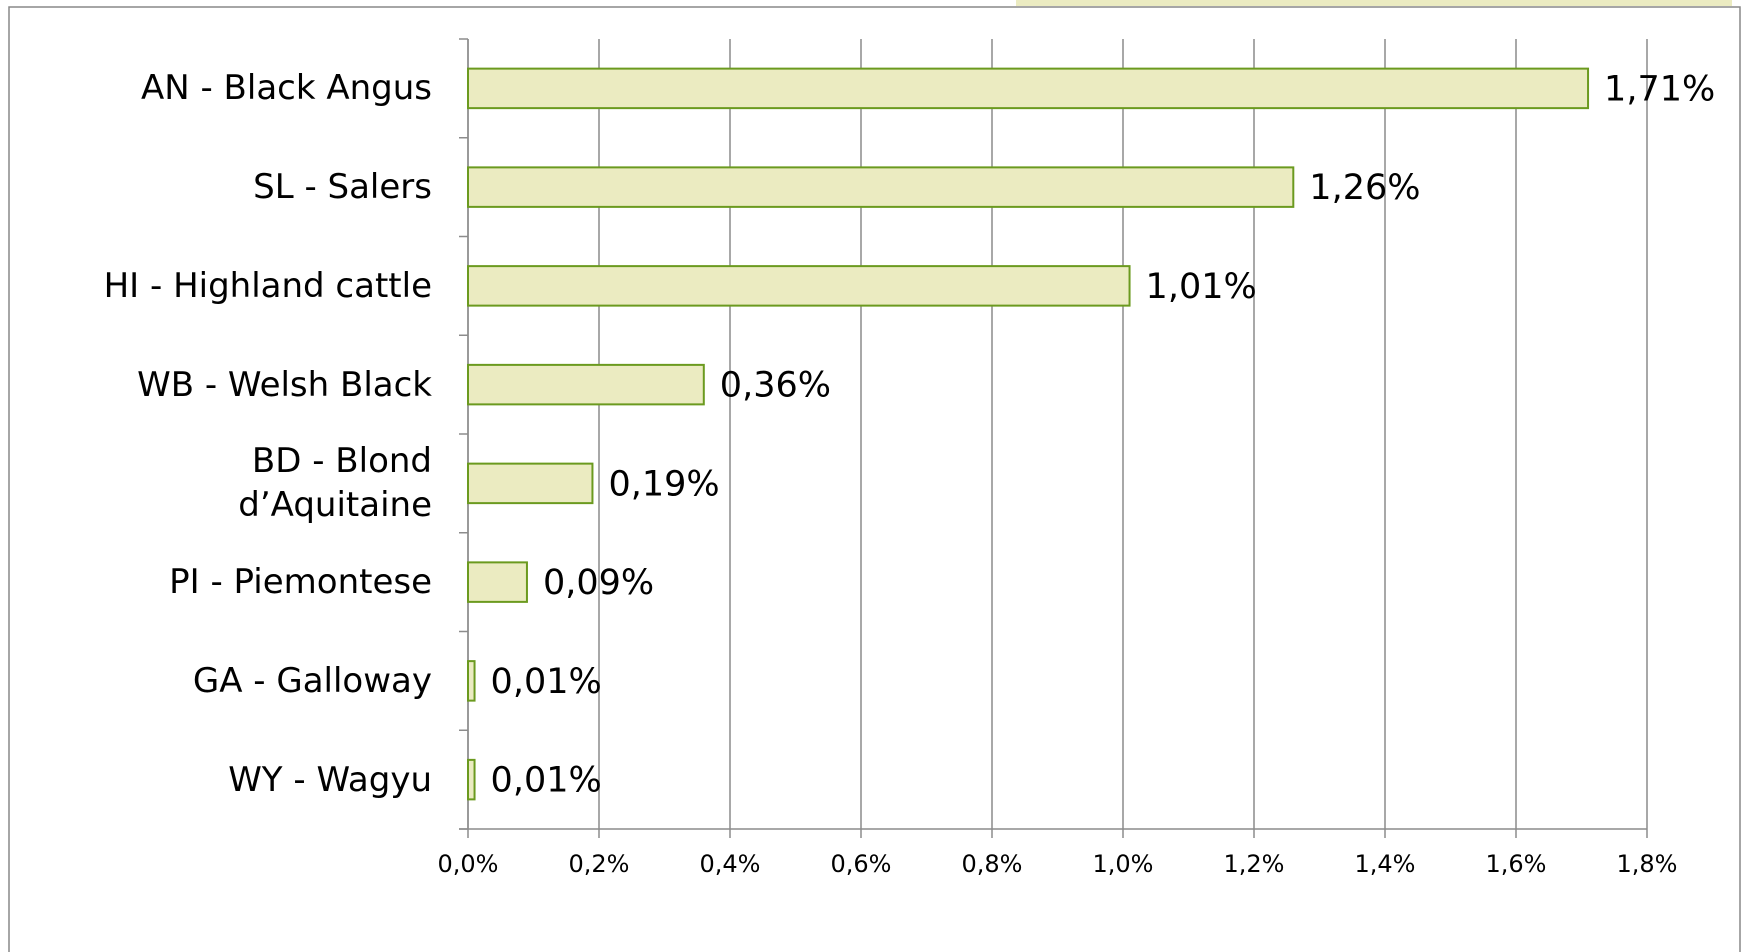 The width and height of the screenshot is (1741, 952). What do you see at coordinates (342, 187) in the screenshot?
I see `y-tick-label: SL - Salers` at bounding box center [342, 187].